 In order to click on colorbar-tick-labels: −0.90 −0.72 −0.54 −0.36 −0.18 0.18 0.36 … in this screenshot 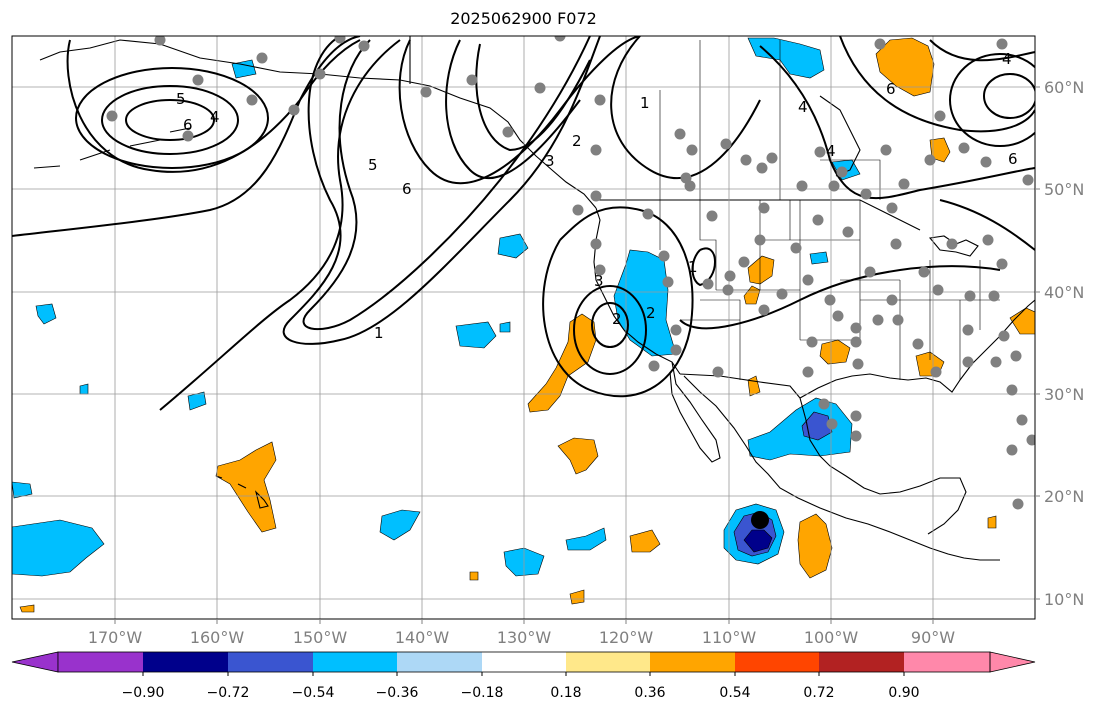, I will do `click(521, 693)`.